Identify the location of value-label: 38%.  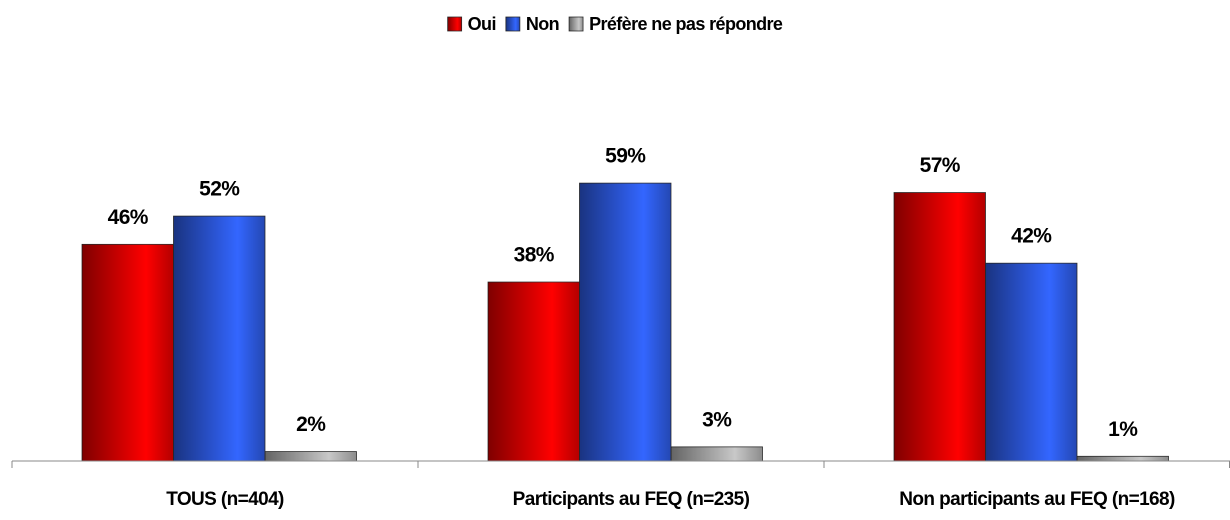
(534, 255).